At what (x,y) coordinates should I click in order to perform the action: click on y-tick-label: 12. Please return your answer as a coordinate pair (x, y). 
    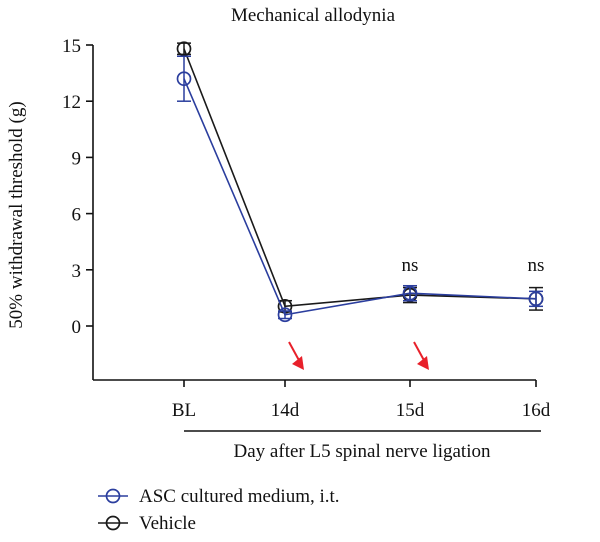
    Looking at the image, I should click on (71, 102).